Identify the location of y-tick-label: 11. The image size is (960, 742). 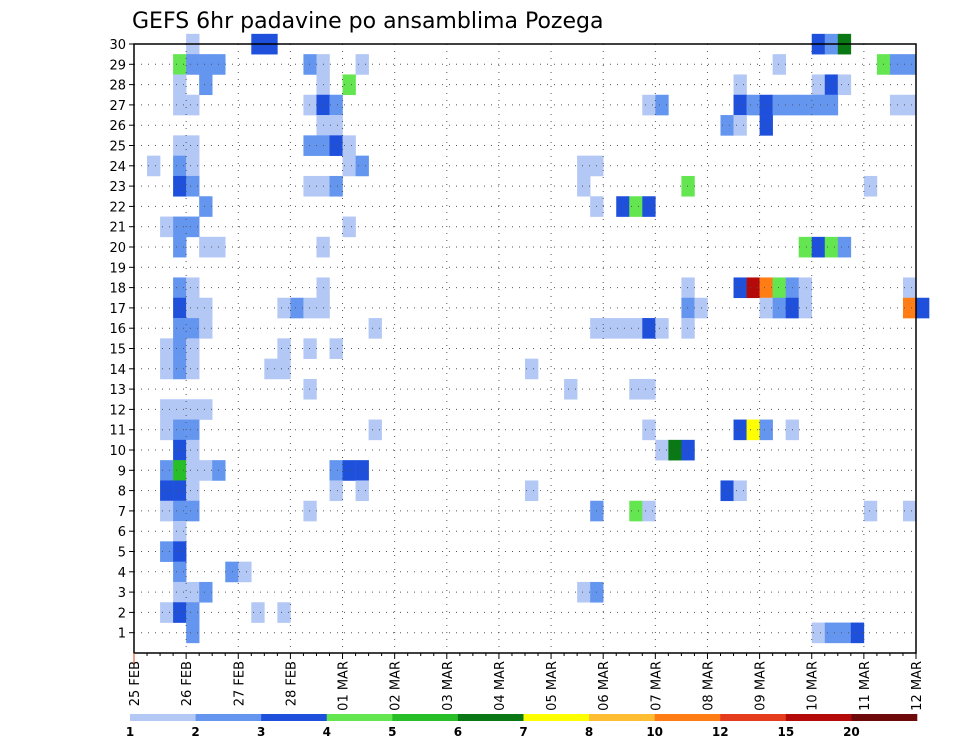
(117, 431).